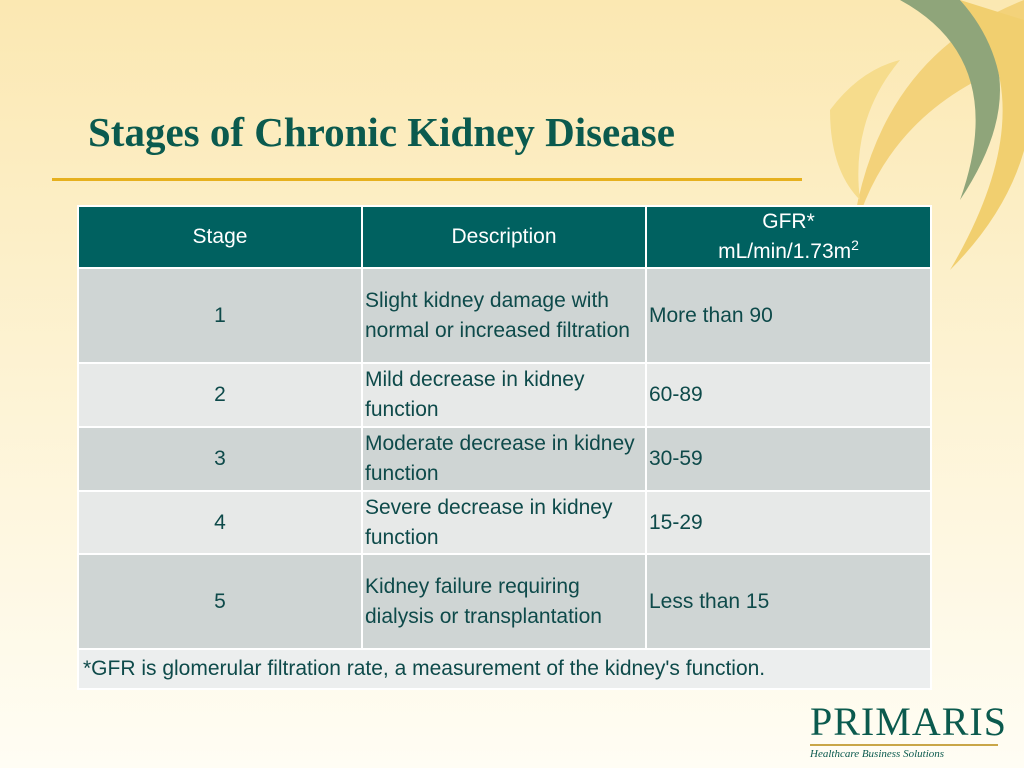  I want to click on description-cell: Moderate decrease in kidney function, so click(504, 459).